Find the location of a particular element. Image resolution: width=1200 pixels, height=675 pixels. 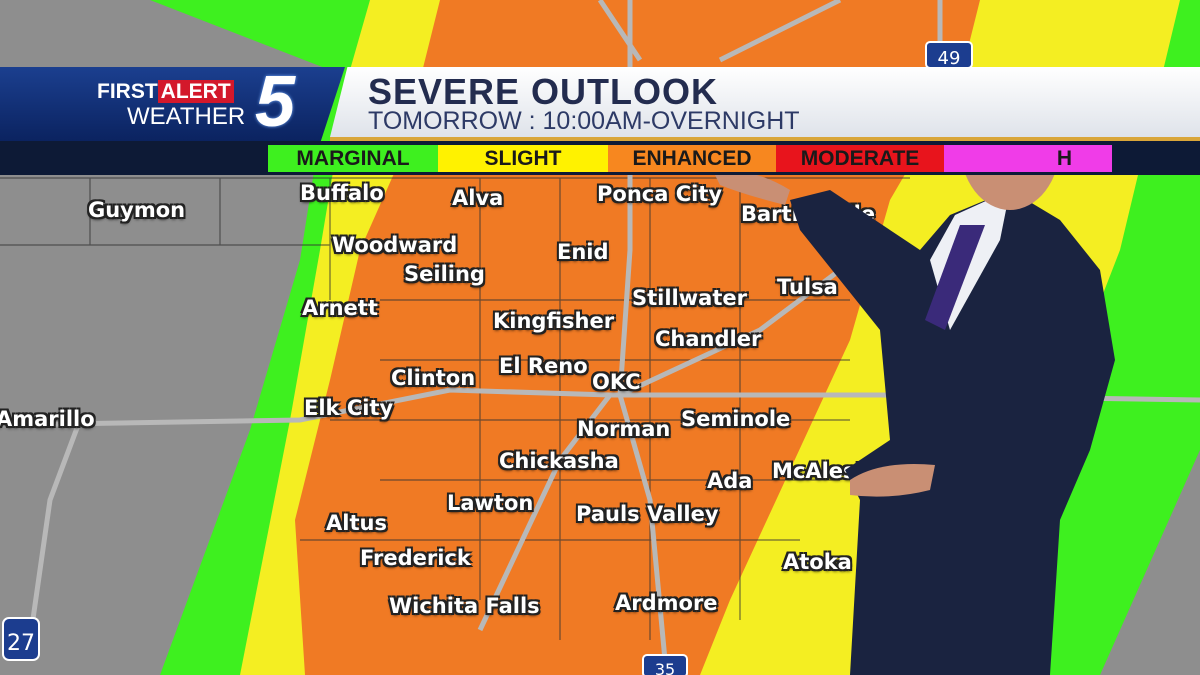

city-label: Seminole is located at coordinates (736, 419).